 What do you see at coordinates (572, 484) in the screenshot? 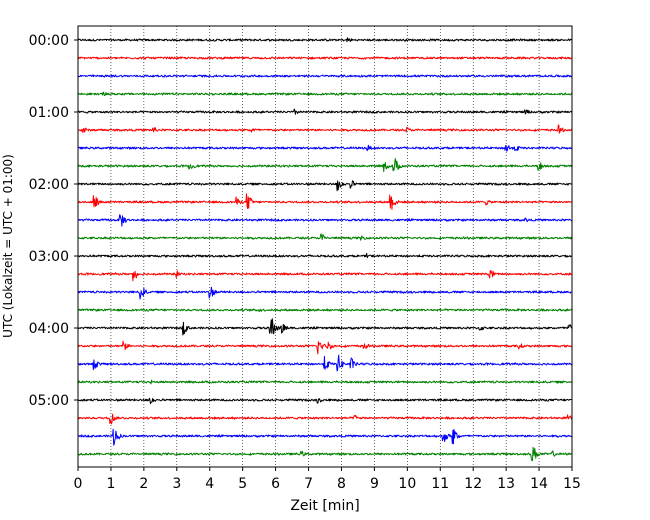
I see `x-tick-label: 15` at bounding box center [572, 484].